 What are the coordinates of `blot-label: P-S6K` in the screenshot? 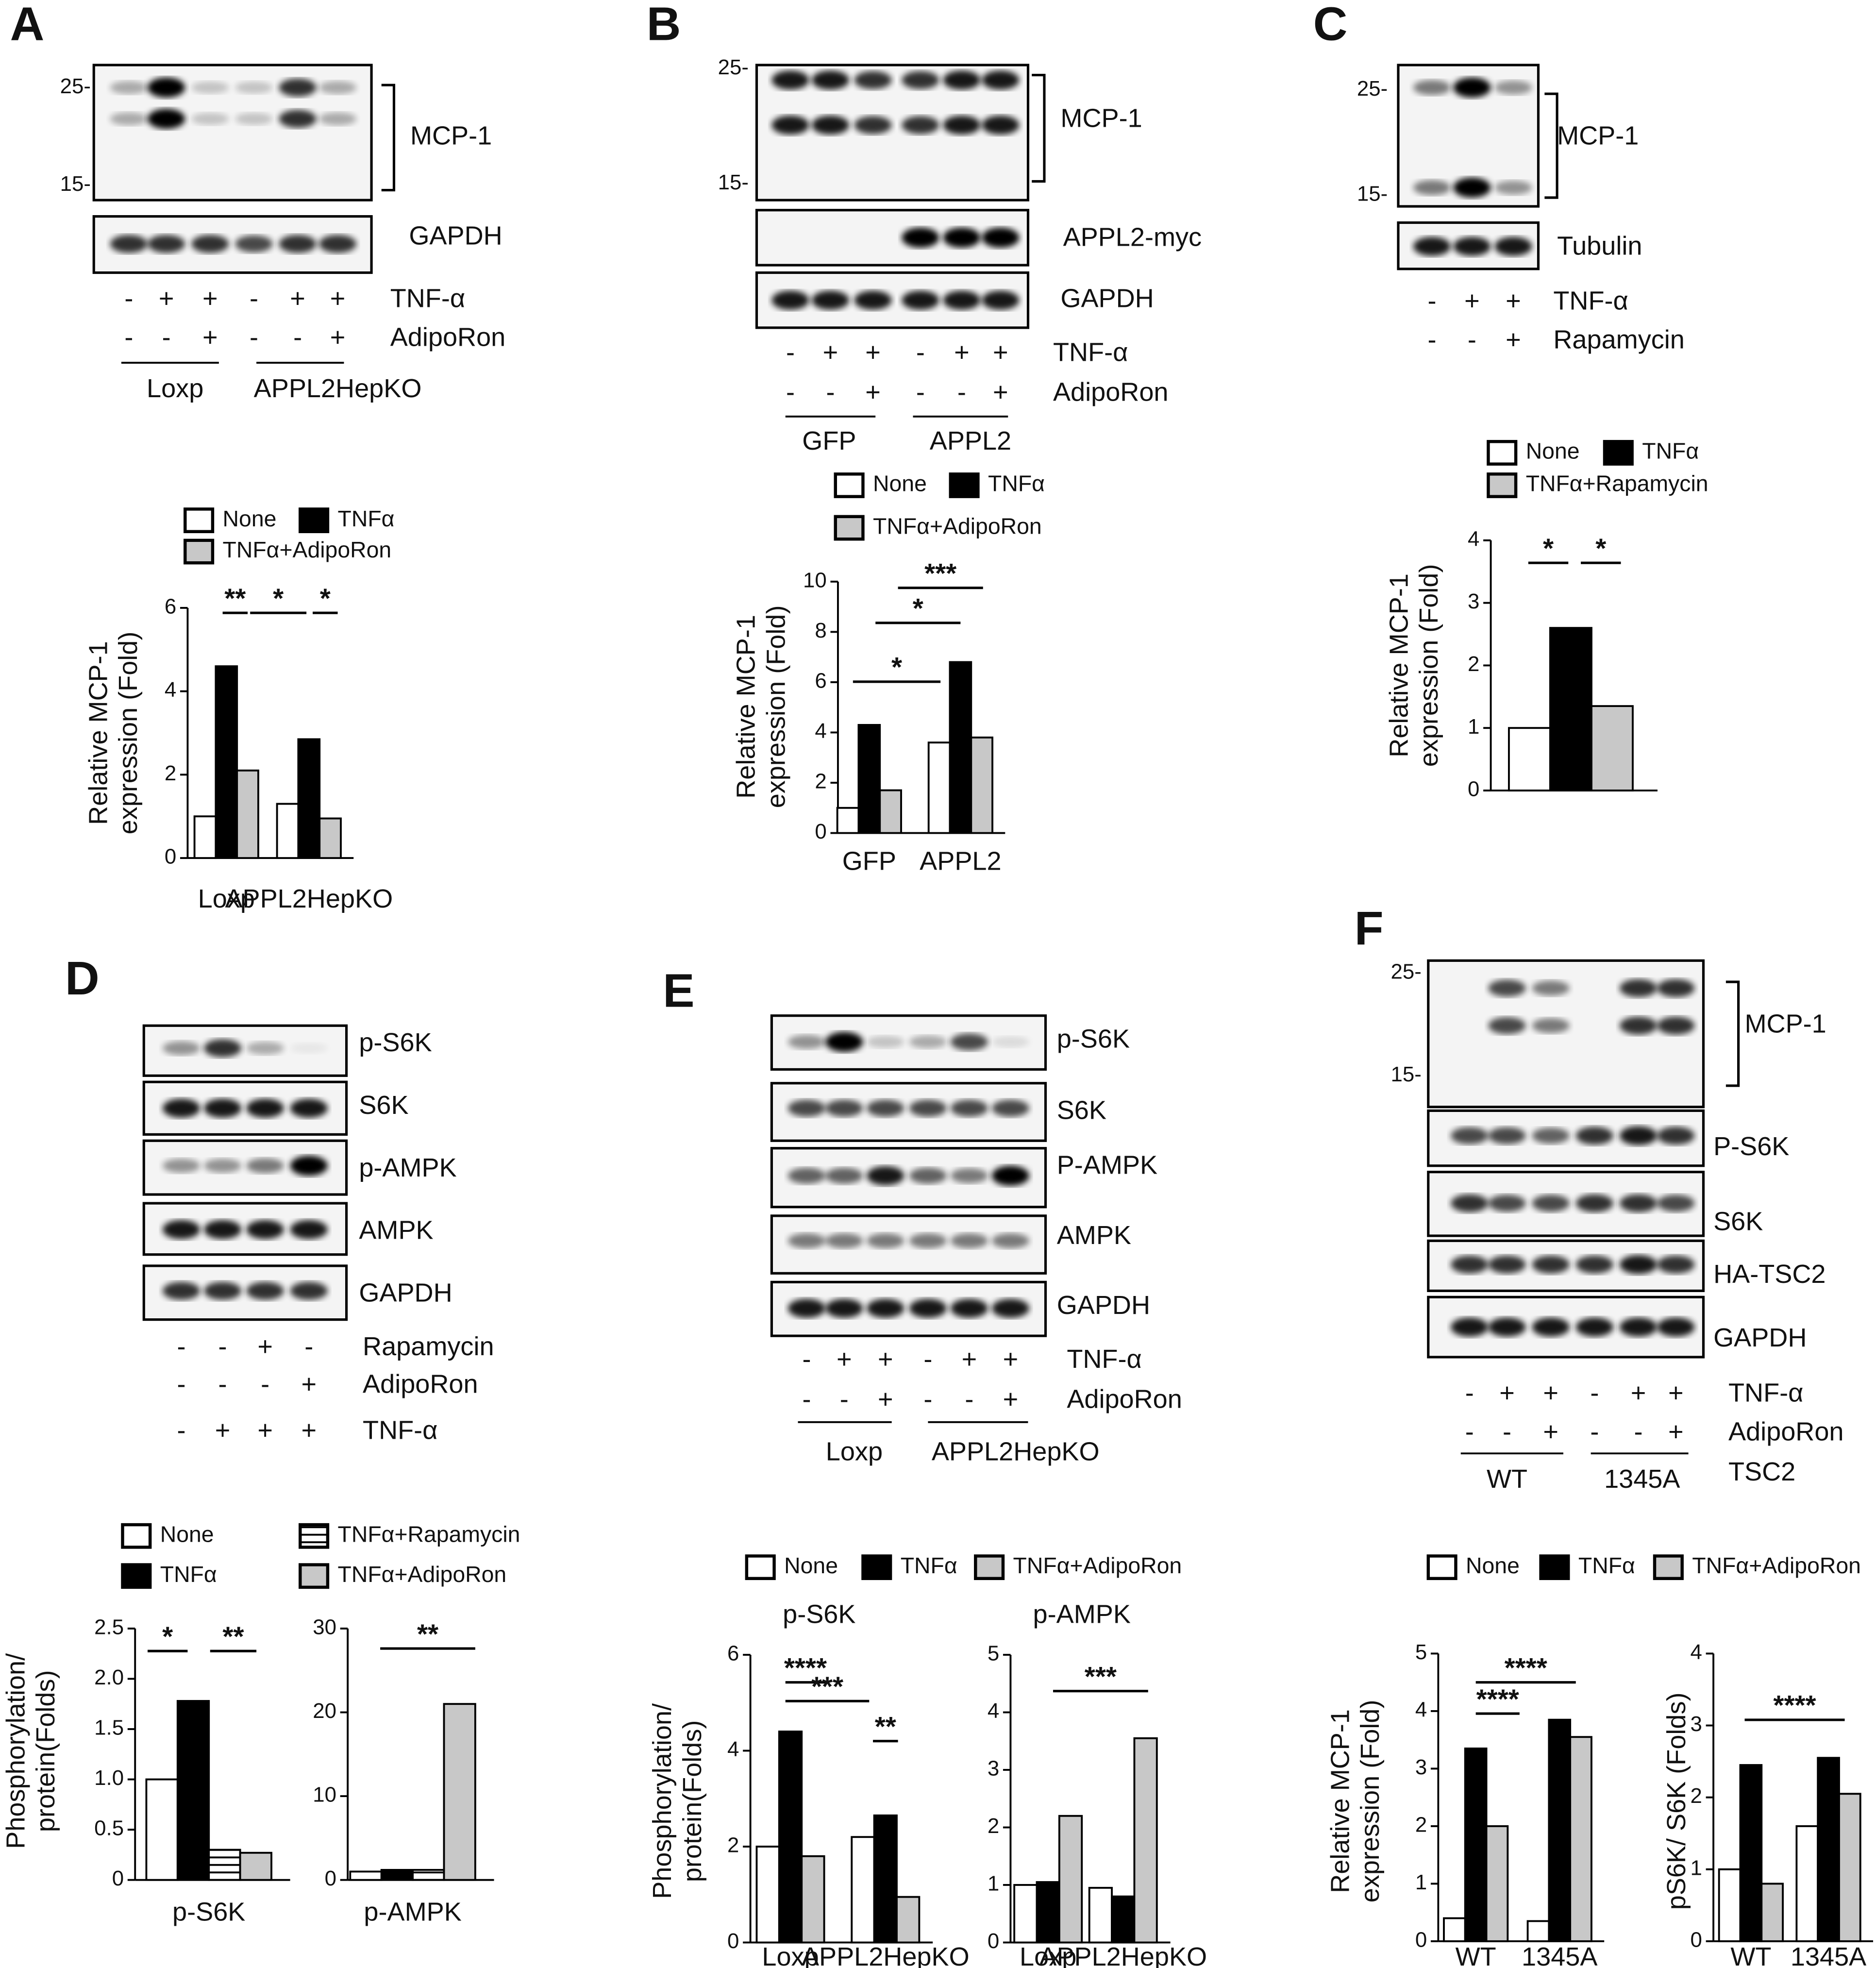 It's located at (1751, 1146).